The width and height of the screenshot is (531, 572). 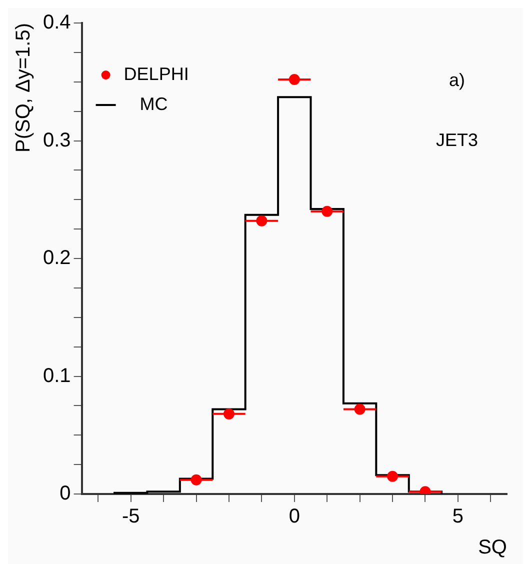 What do you see at coordinates (56, 258) in the screenshot?
I see `y-tick-label: 0.2` at bounding box center [56, 258].